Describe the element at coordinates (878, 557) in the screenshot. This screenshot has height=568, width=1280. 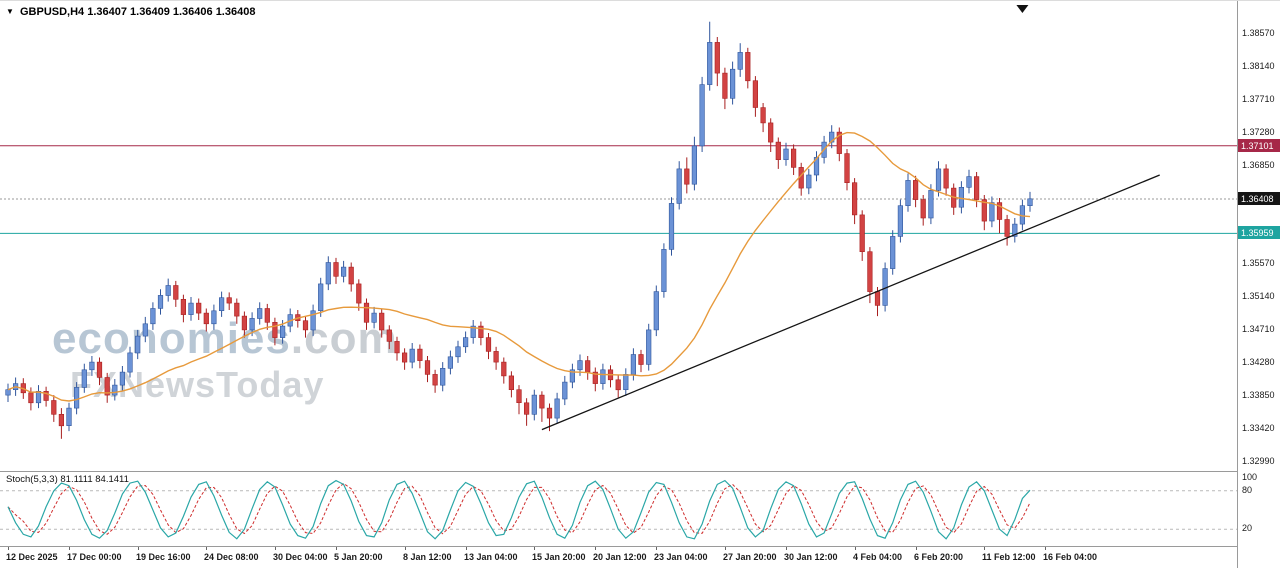
I see `time-axis-label: 4 Feb 04:00` at that location.